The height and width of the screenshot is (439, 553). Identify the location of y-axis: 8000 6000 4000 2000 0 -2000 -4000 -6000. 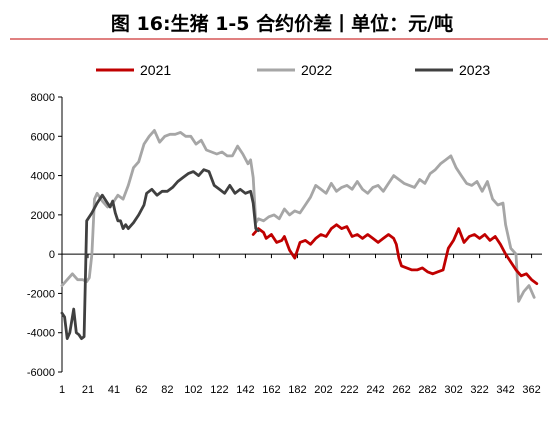
(45, 235).